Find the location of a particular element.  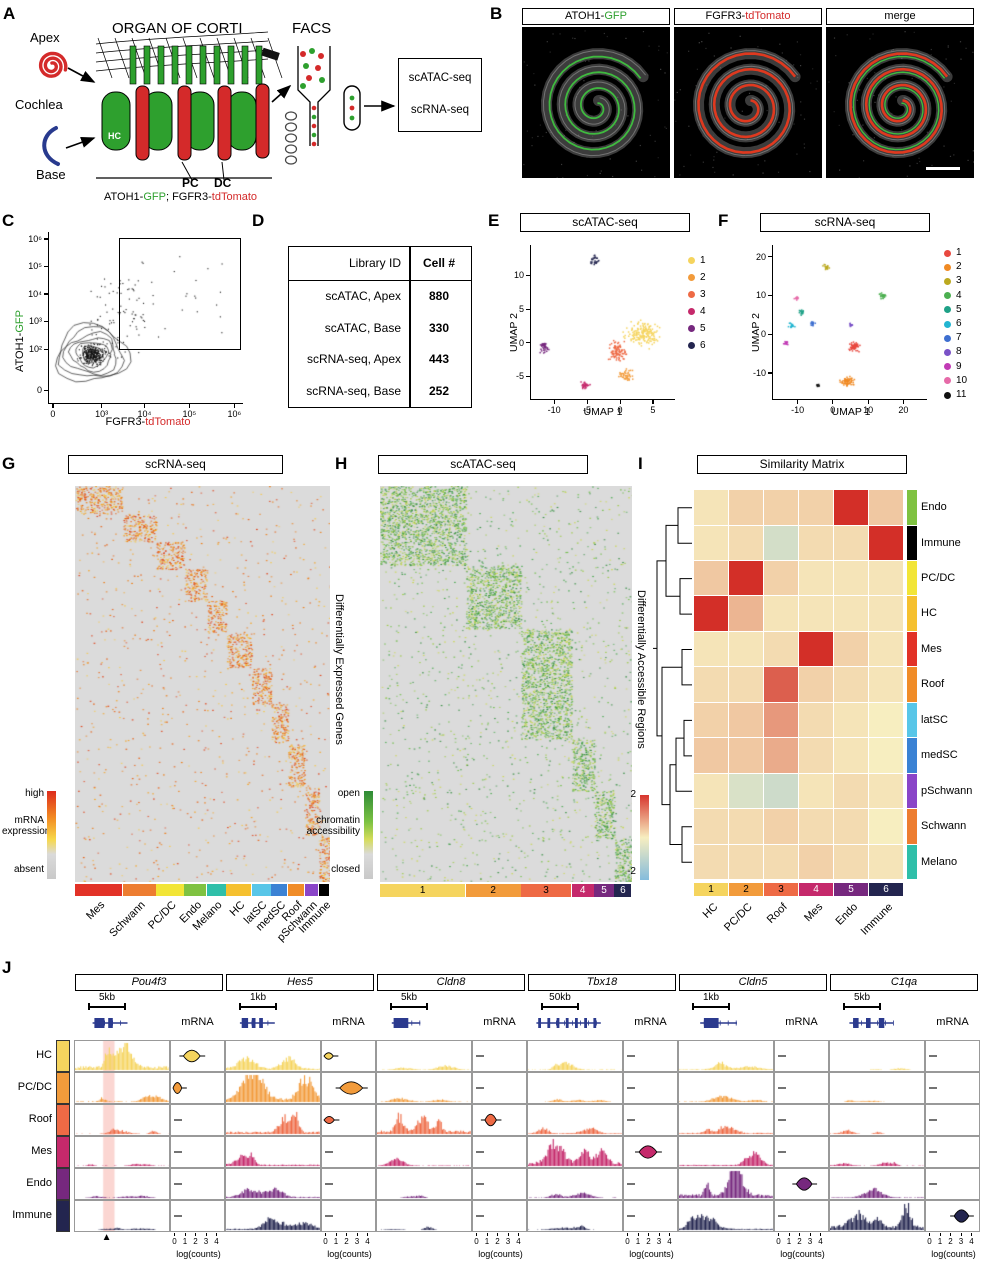

pc-label: PC is located at coordinates (190, 183).